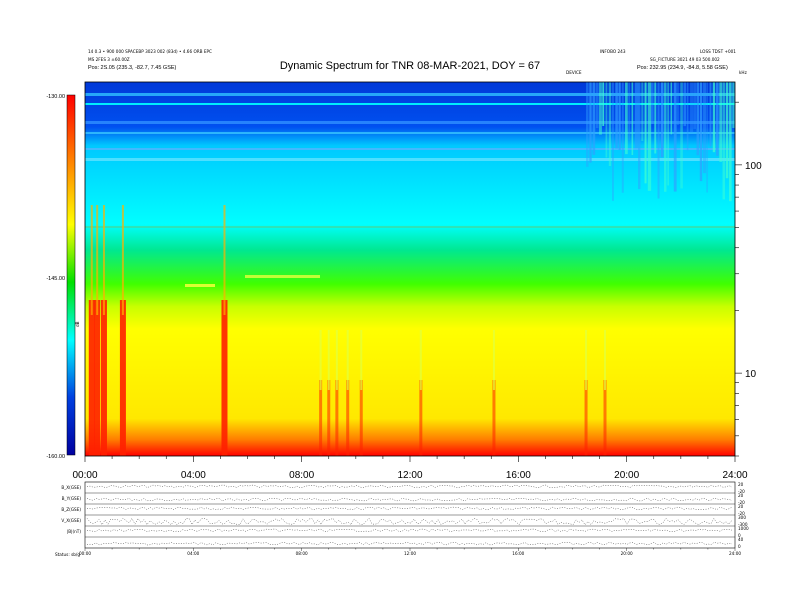  What do you see at coordinates (67, 554) in the screenshot?
I see `panel-footer-label: Status: sb/g` at bounding box center [67, 554].